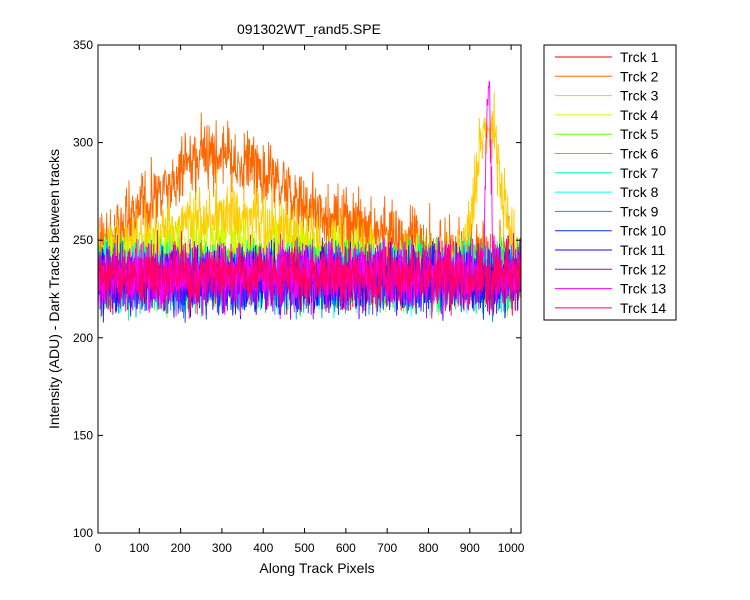  Describe the element at coordinates (83, 533) in the screenshot. I see `y-tick-label: 100` at that location.